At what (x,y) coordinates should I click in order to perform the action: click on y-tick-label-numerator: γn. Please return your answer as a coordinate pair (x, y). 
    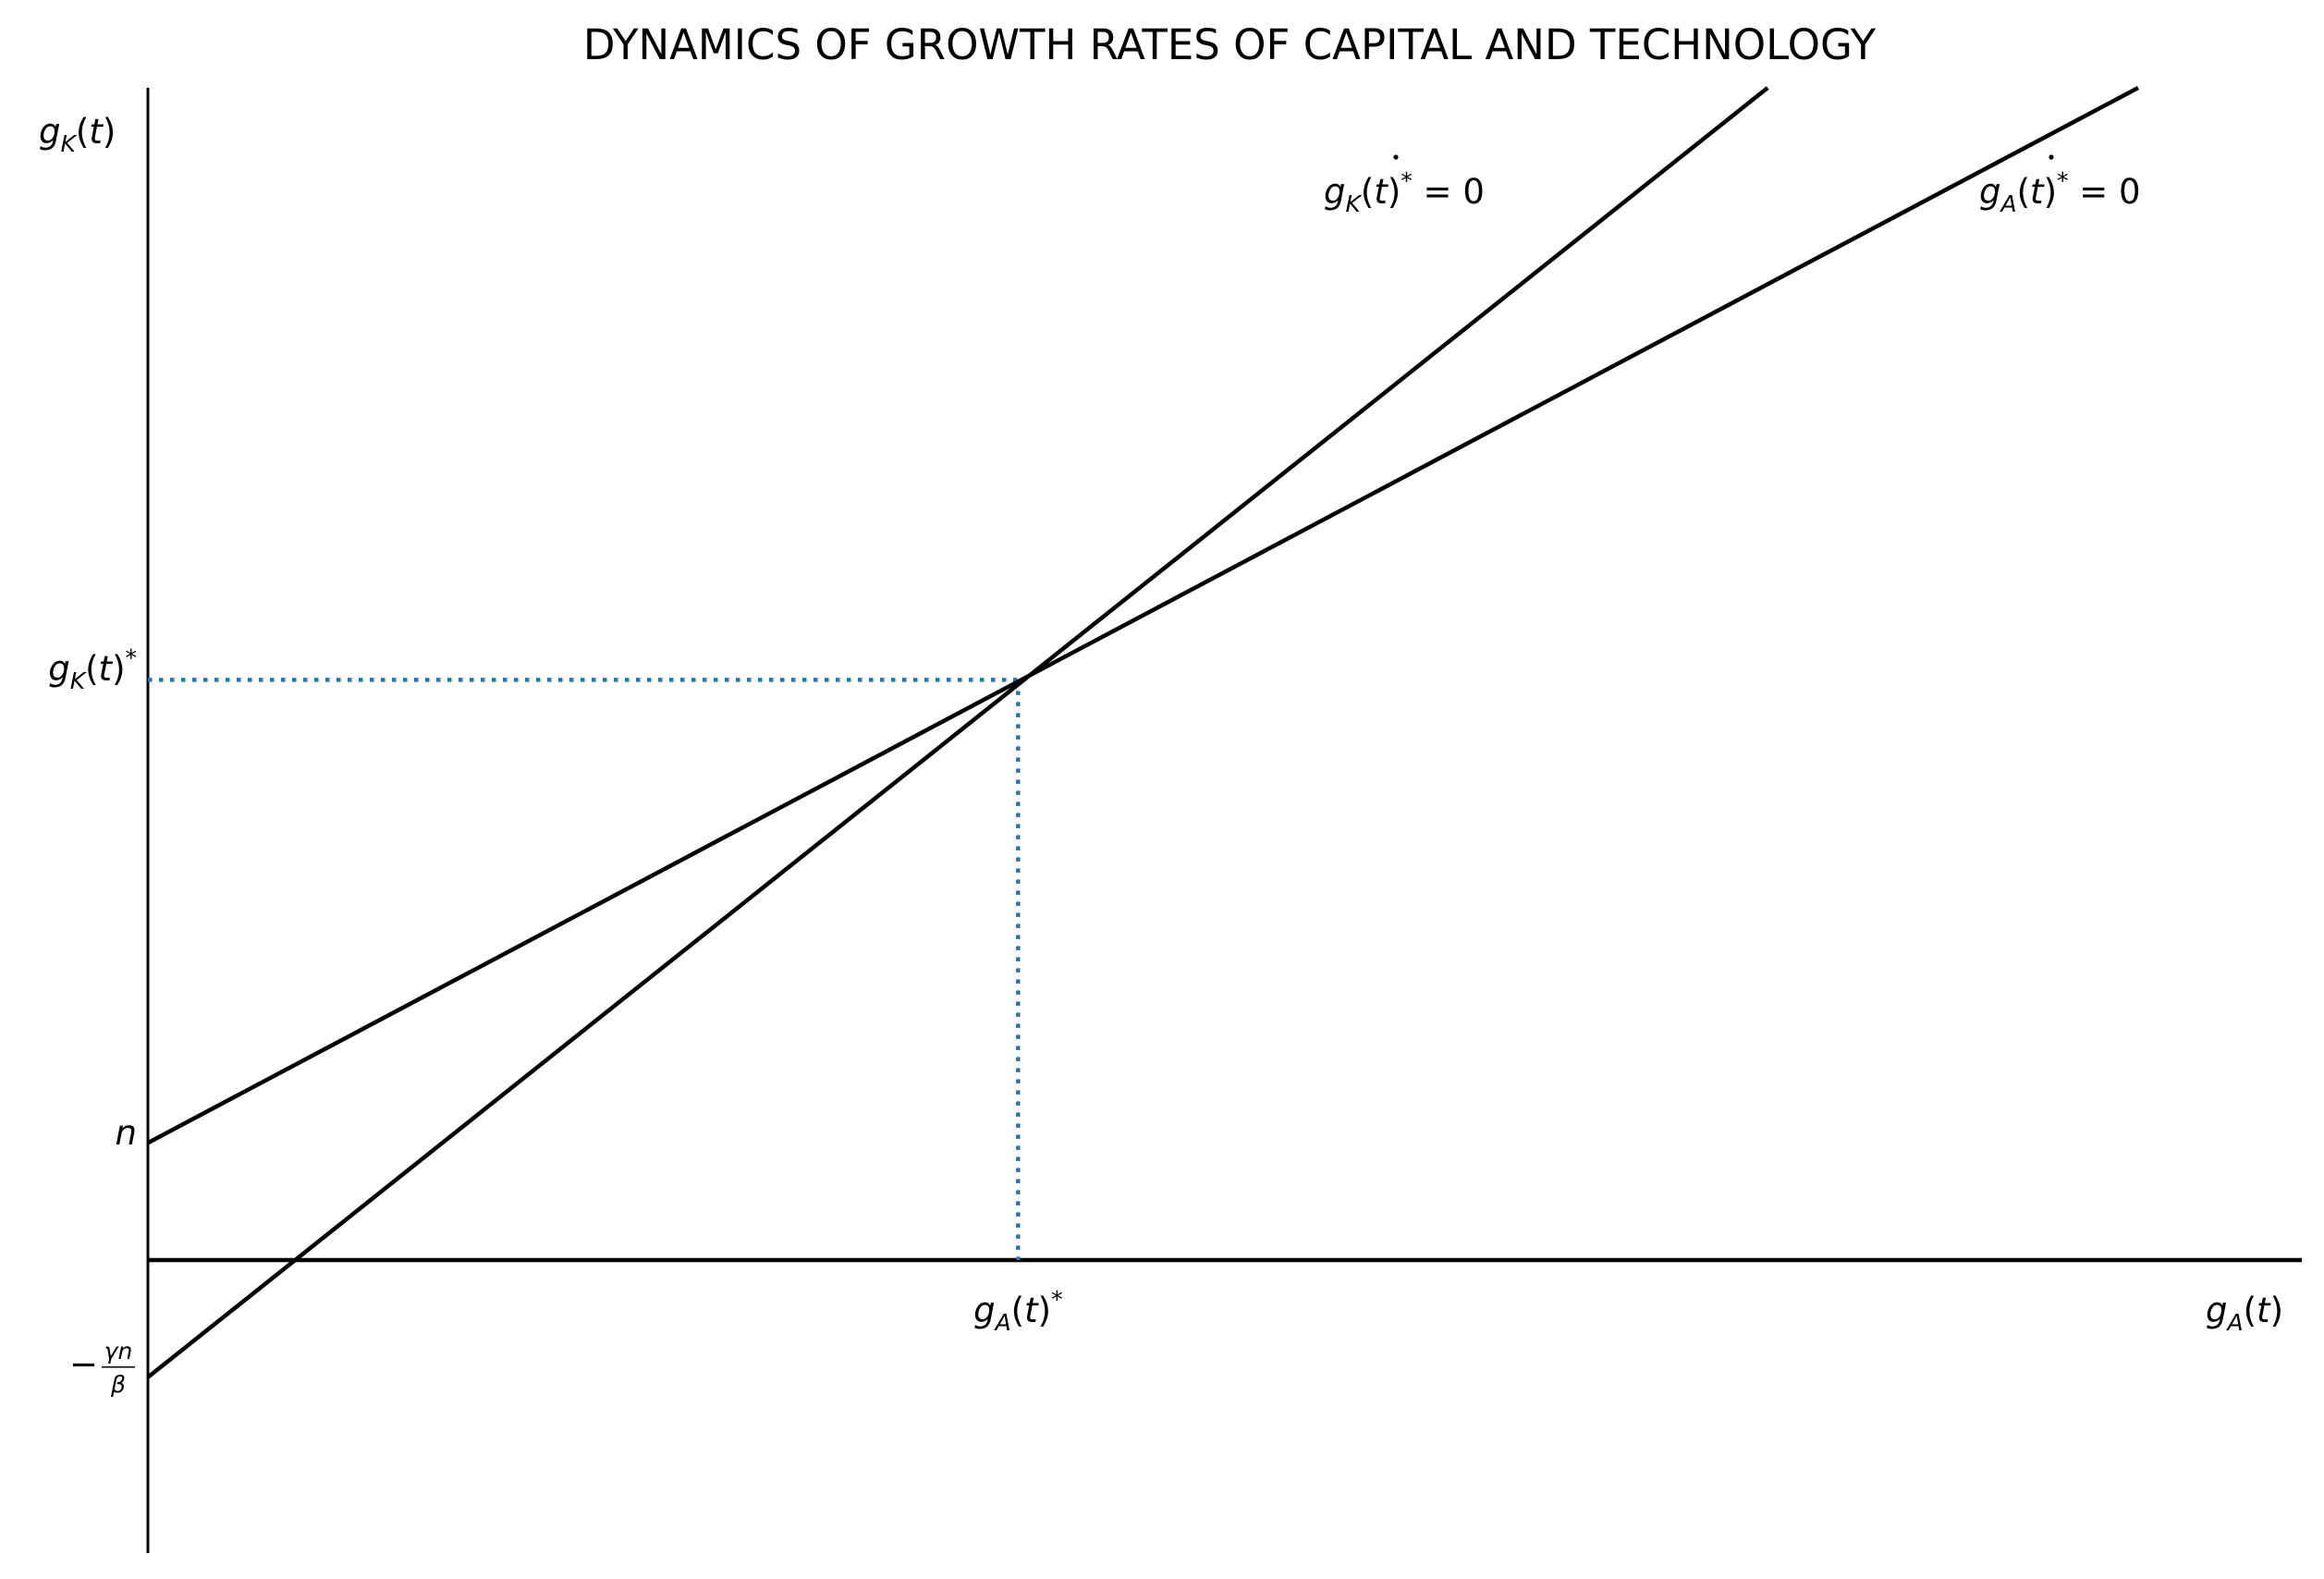
    Looking at the image, I should click on (119, 1351).